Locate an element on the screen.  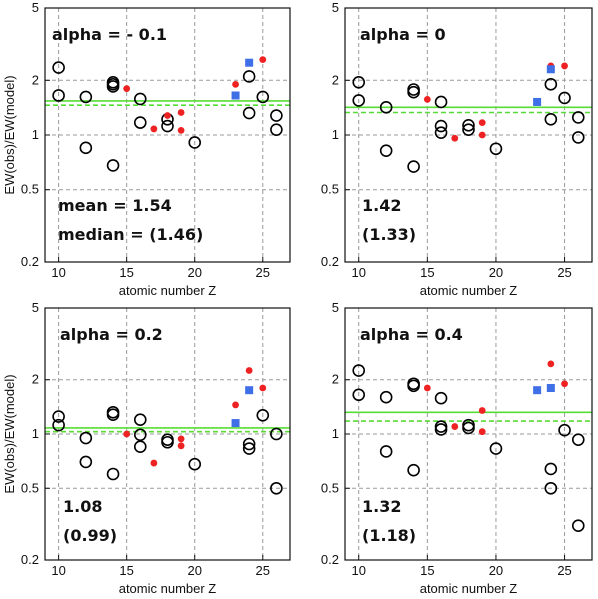
panel-title: alpha = 0.2 is located at coordinates (111, 334).